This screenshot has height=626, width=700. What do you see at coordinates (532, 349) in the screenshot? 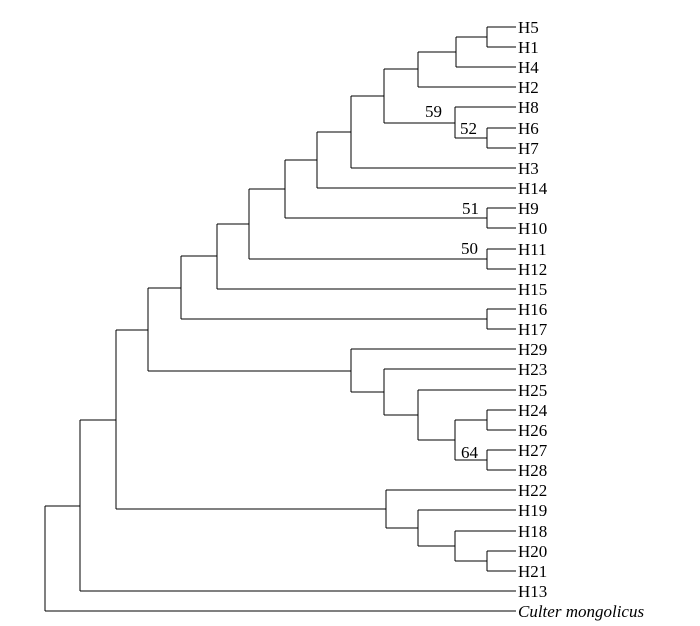
I see `leaf-label-h29: H29` at bounding box center [532, 349].